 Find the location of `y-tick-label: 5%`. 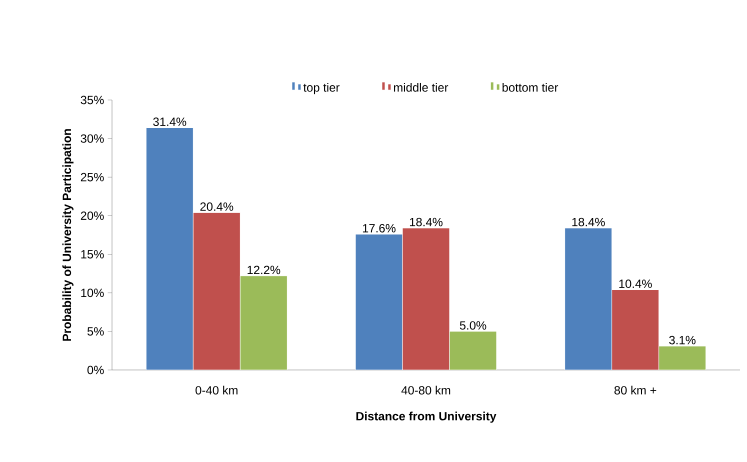

y-tick-label: 5% is located at coordinates (95, 331).